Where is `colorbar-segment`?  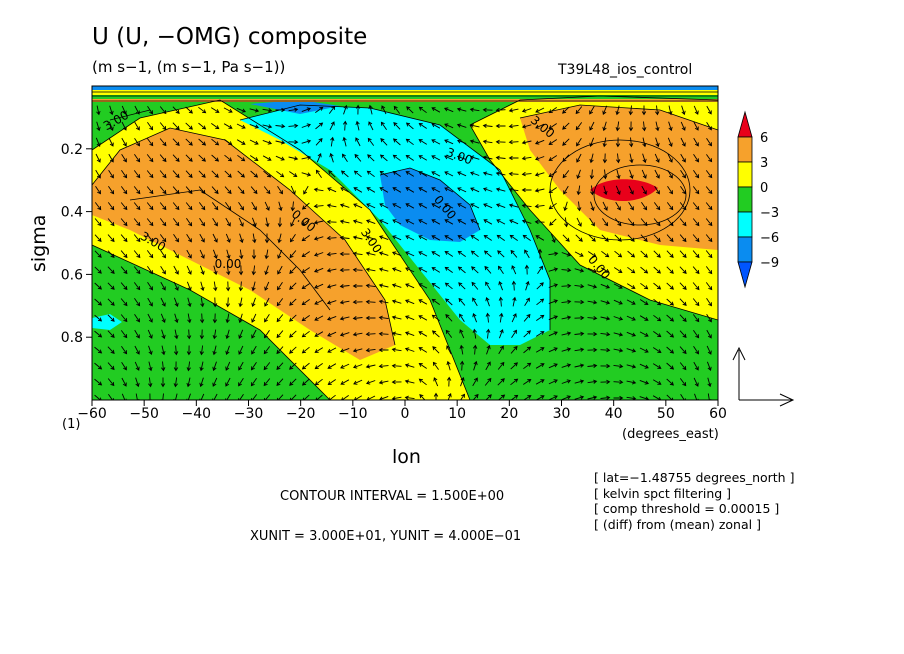 colorbar-segment is located at coordinates (745, 149).